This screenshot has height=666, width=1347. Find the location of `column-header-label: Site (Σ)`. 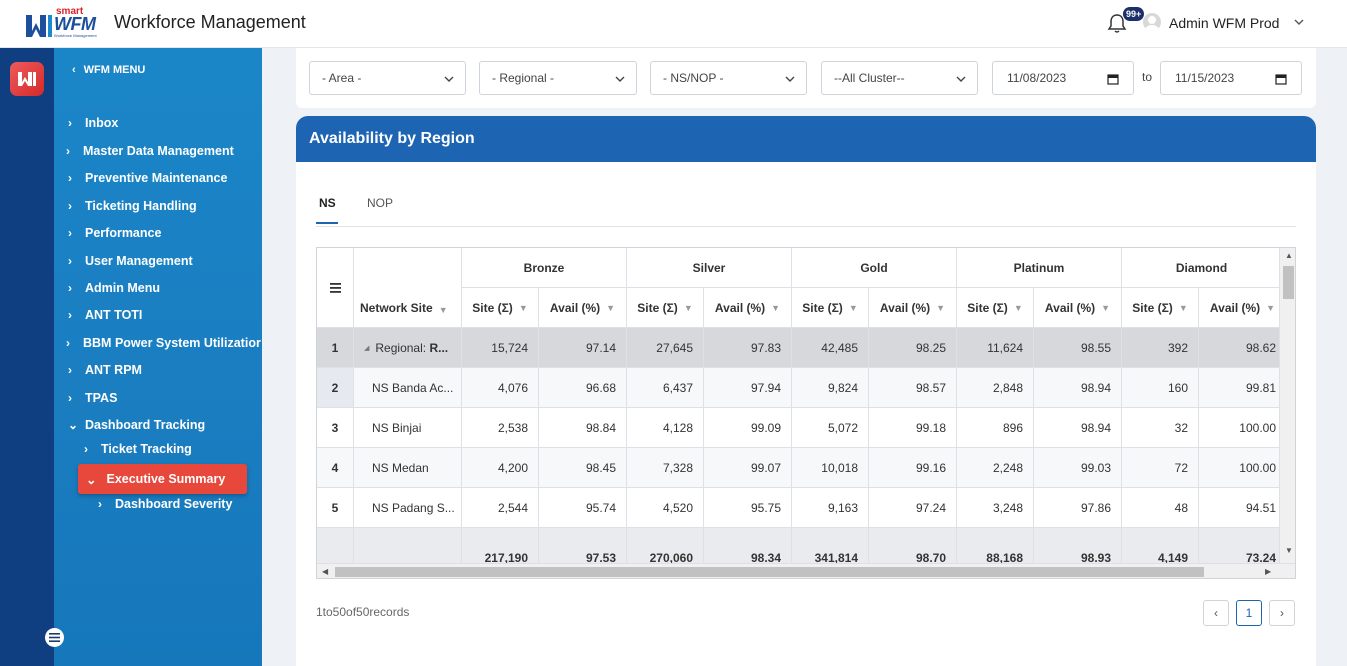

column-header-label: Site (Σ) is located at coordinates (492, 307).